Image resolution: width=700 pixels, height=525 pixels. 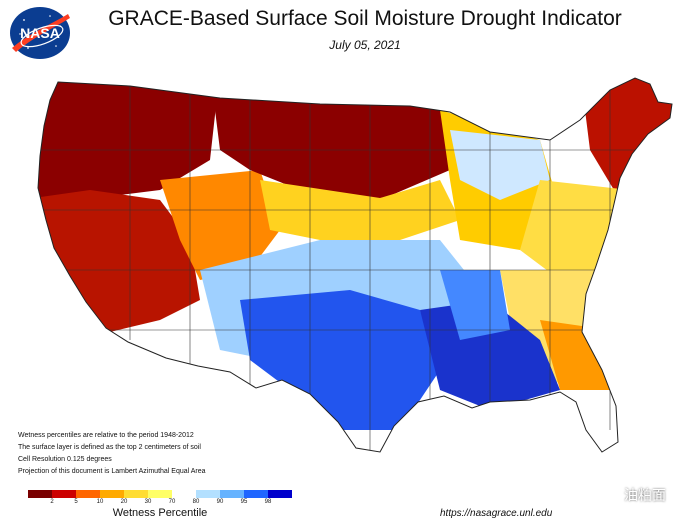 I want to click on watermark: 油粕面, so click(x=632, y=495).